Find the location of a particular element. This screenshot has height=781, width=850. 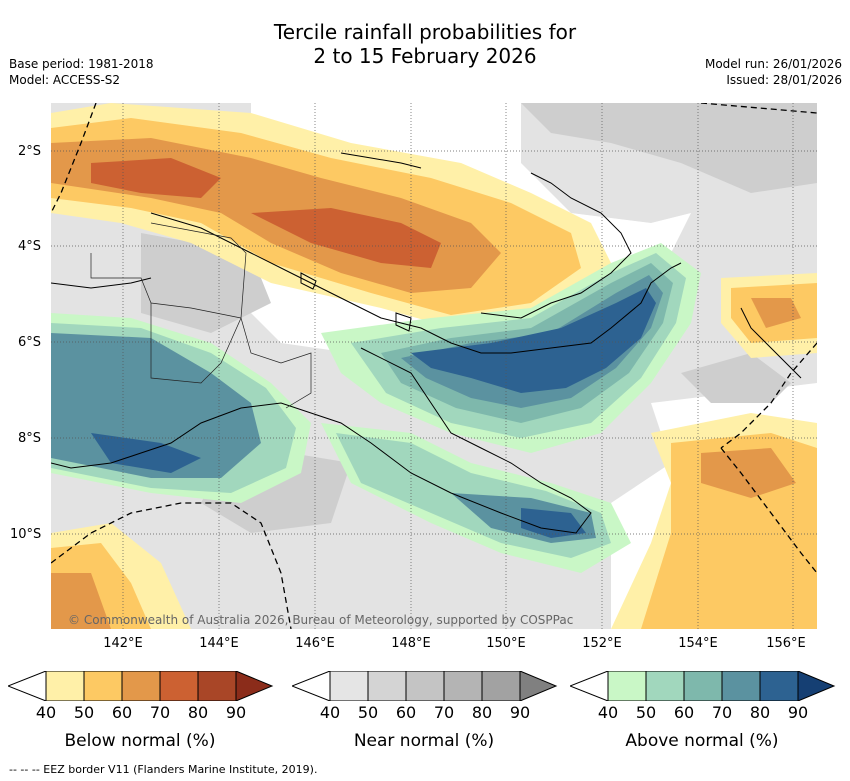

lat-label: 8°S is located at coordinates (30, 438).